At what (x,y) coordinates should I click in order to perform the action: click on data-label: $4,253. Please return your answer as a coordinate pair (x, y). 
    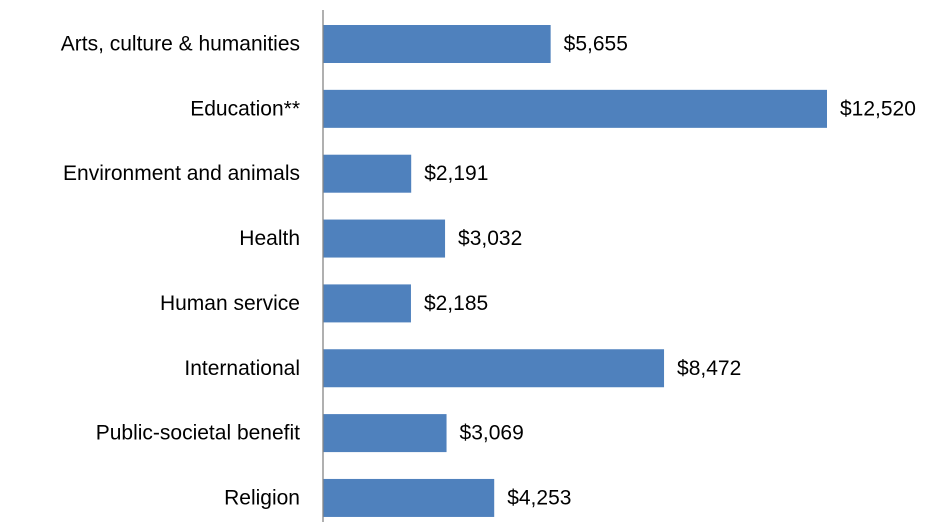
    Looking at the image, I should click on (539, 497).